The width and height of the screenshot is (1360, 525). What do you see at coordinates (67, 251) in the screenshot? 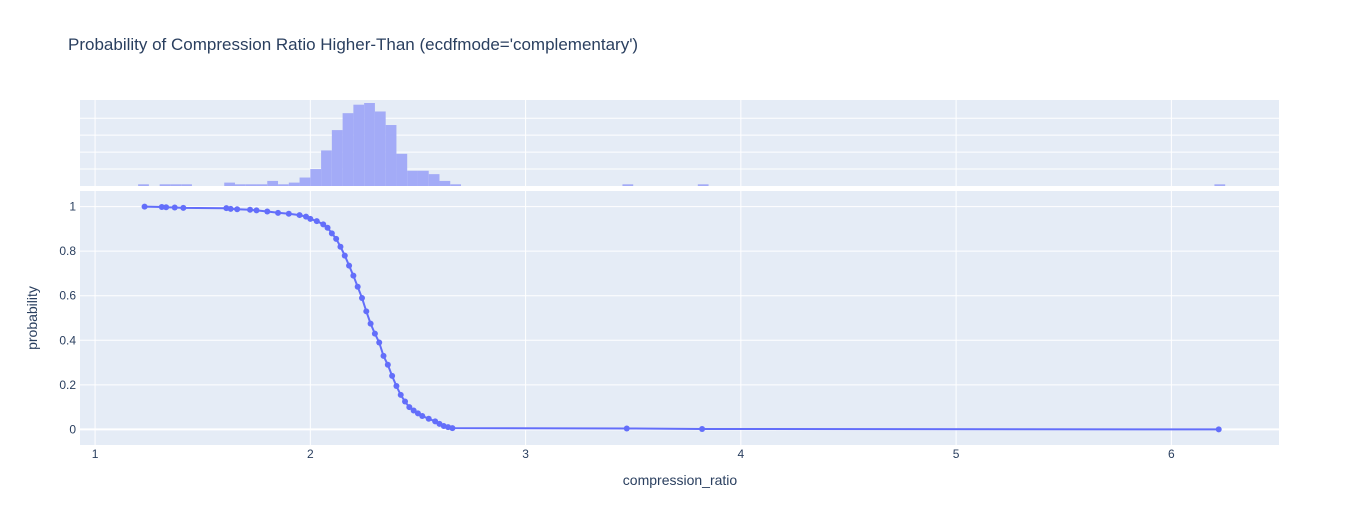
I see `y-tick-label: 0.8` at bounding box center [67, 251].